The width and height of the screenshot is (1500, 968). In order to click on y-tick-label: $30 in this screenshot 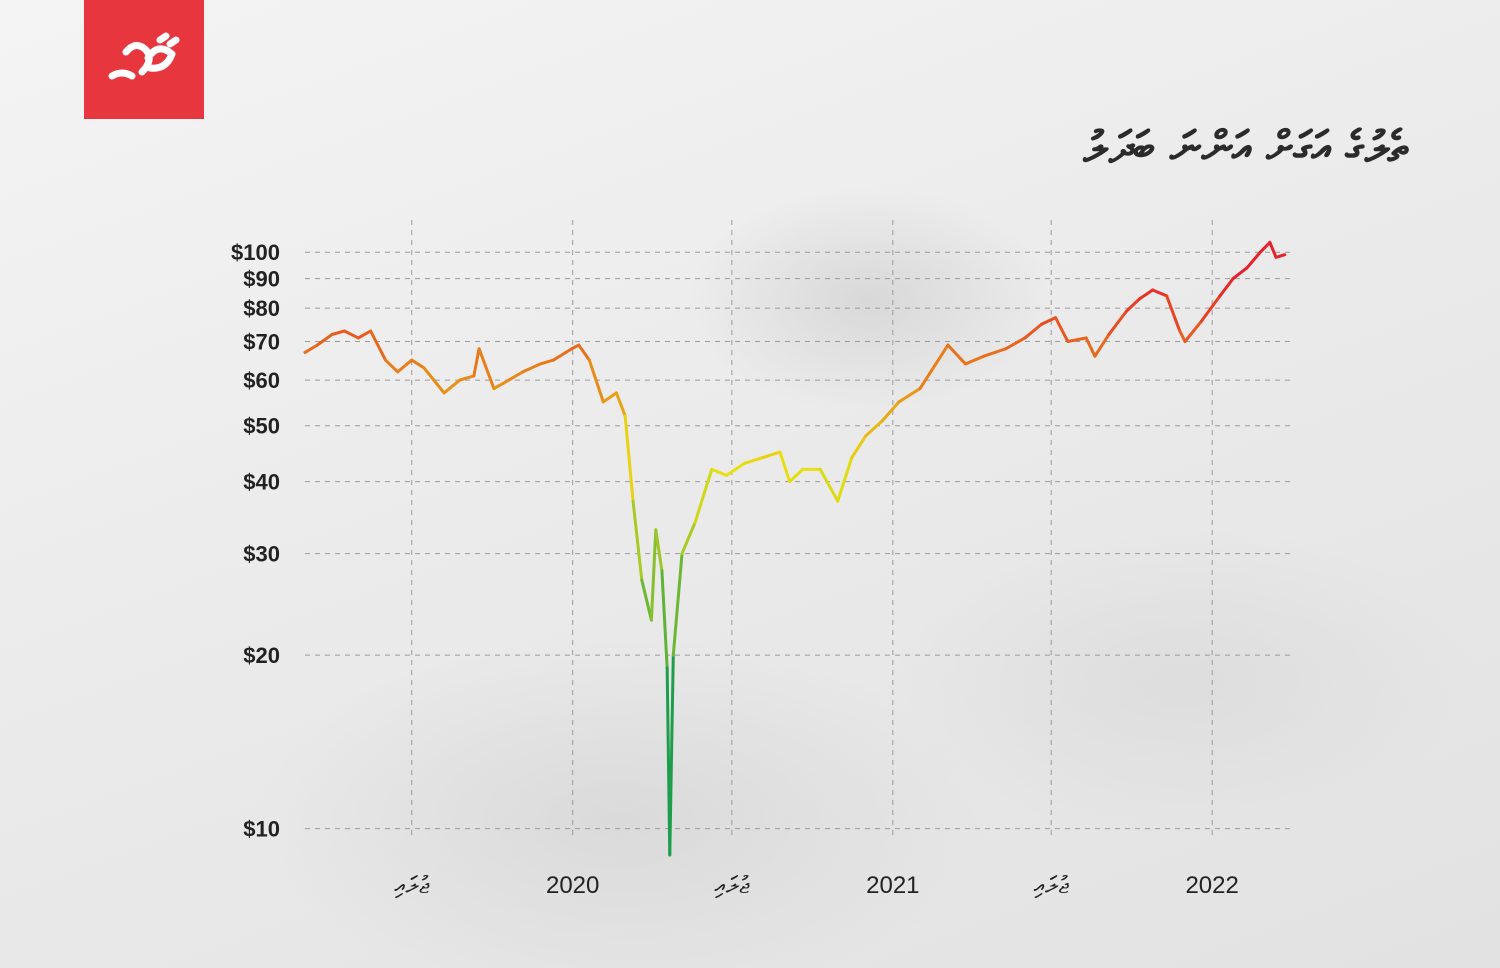, I will do `click(261, 554)`.